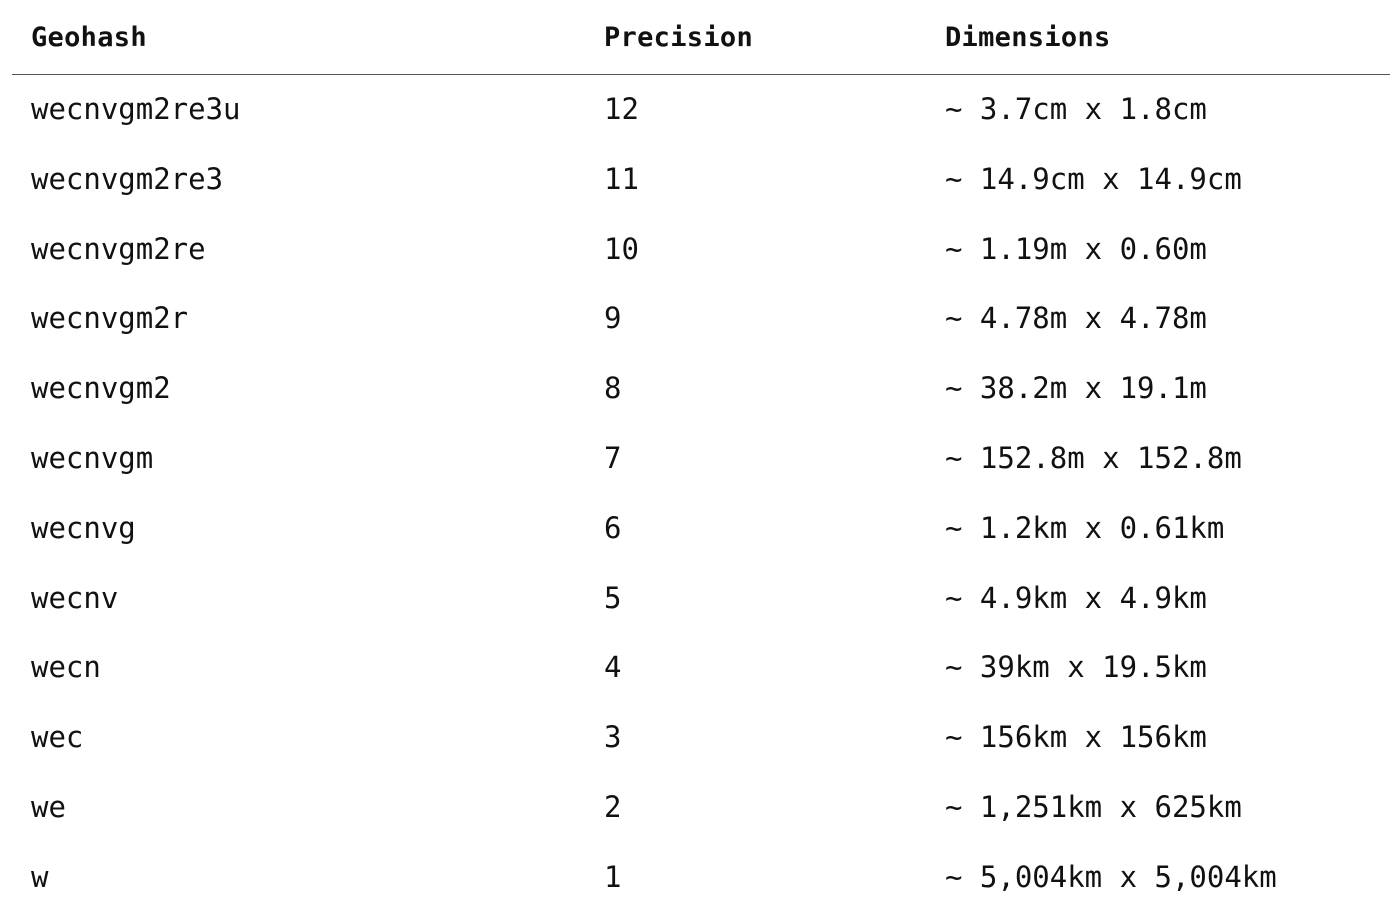  Describe the element at coordinates (89, 37) in the screenshot. I see `header-geohash: Geohash` at that location.